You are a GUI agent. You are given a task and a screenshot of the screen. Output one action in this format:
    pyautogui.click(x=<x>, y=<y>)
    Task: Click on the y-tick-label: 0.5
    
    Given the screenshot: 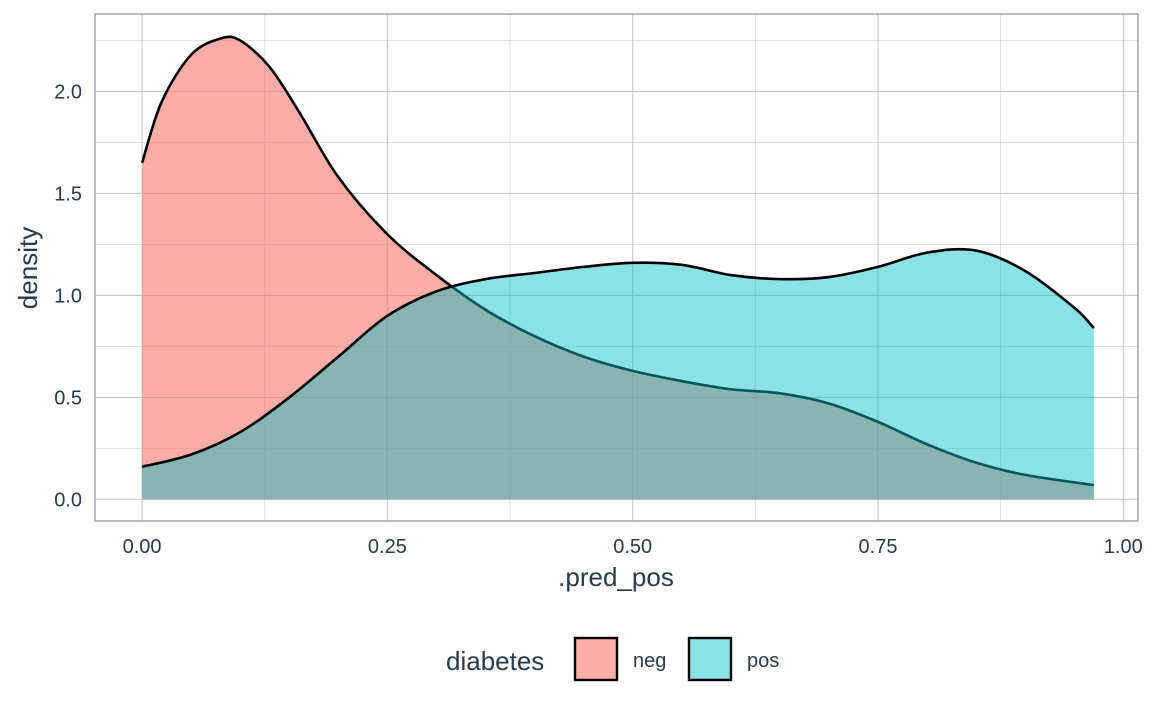 What is the action you would take?
    pyautogui.click(x=68, y=398)
    